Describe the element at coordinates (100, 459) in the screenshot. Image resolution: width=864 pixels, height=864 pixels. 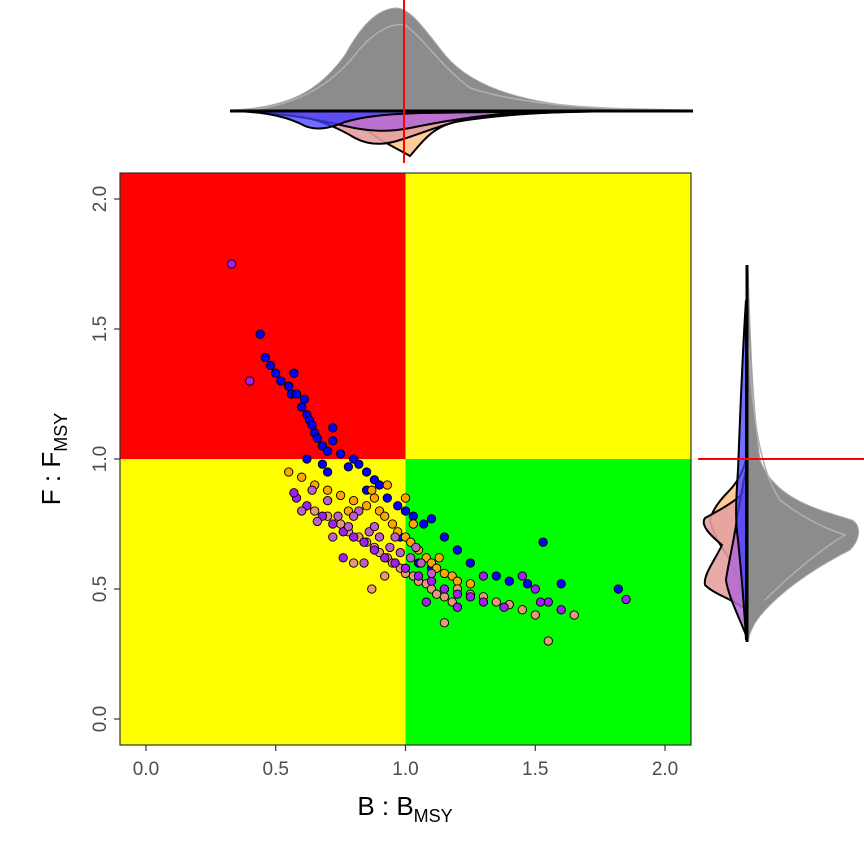
I see `y-tick-label: 1.0` at that location.